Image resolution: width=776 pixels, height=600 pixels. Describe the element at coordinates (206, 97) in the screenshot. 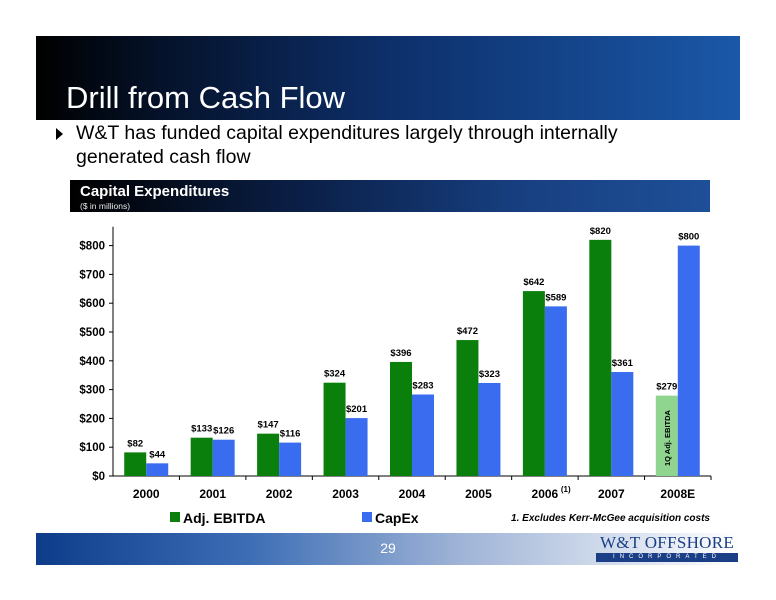

I see `slide-title: Drill from Cash Flow` at that location.